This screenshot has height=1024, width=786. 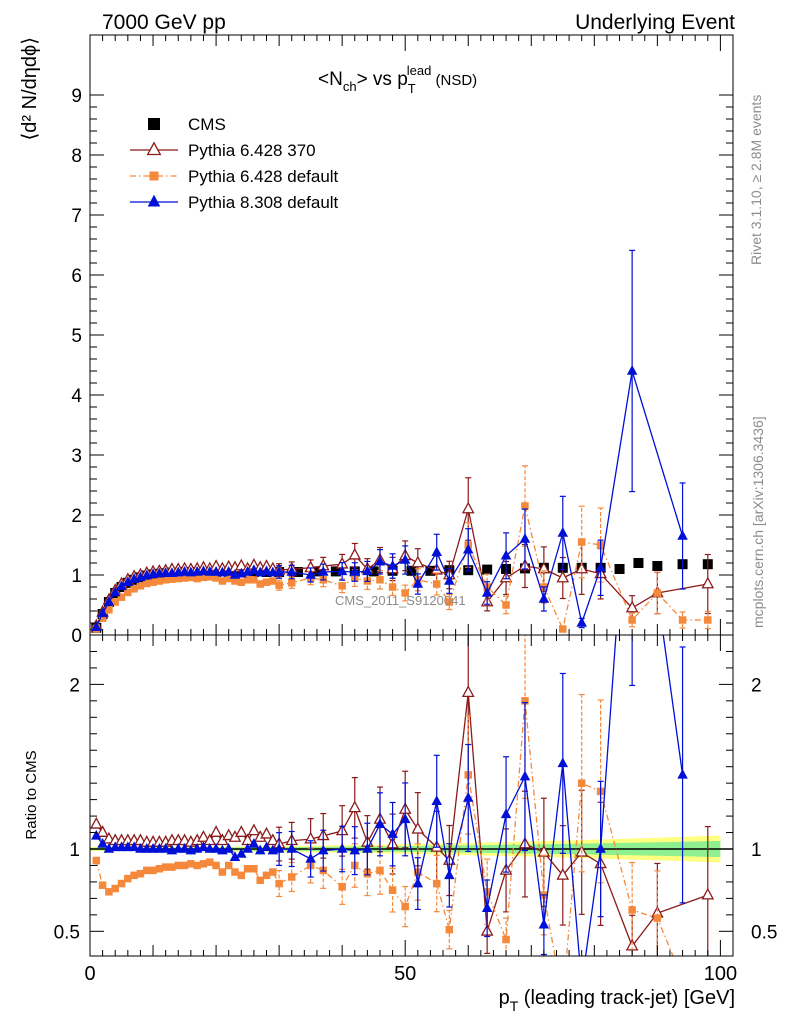 I want to click on rivet-version-label: Rivet 3.1.10, ≥ 2.8M events, so click(x=756, y=180).